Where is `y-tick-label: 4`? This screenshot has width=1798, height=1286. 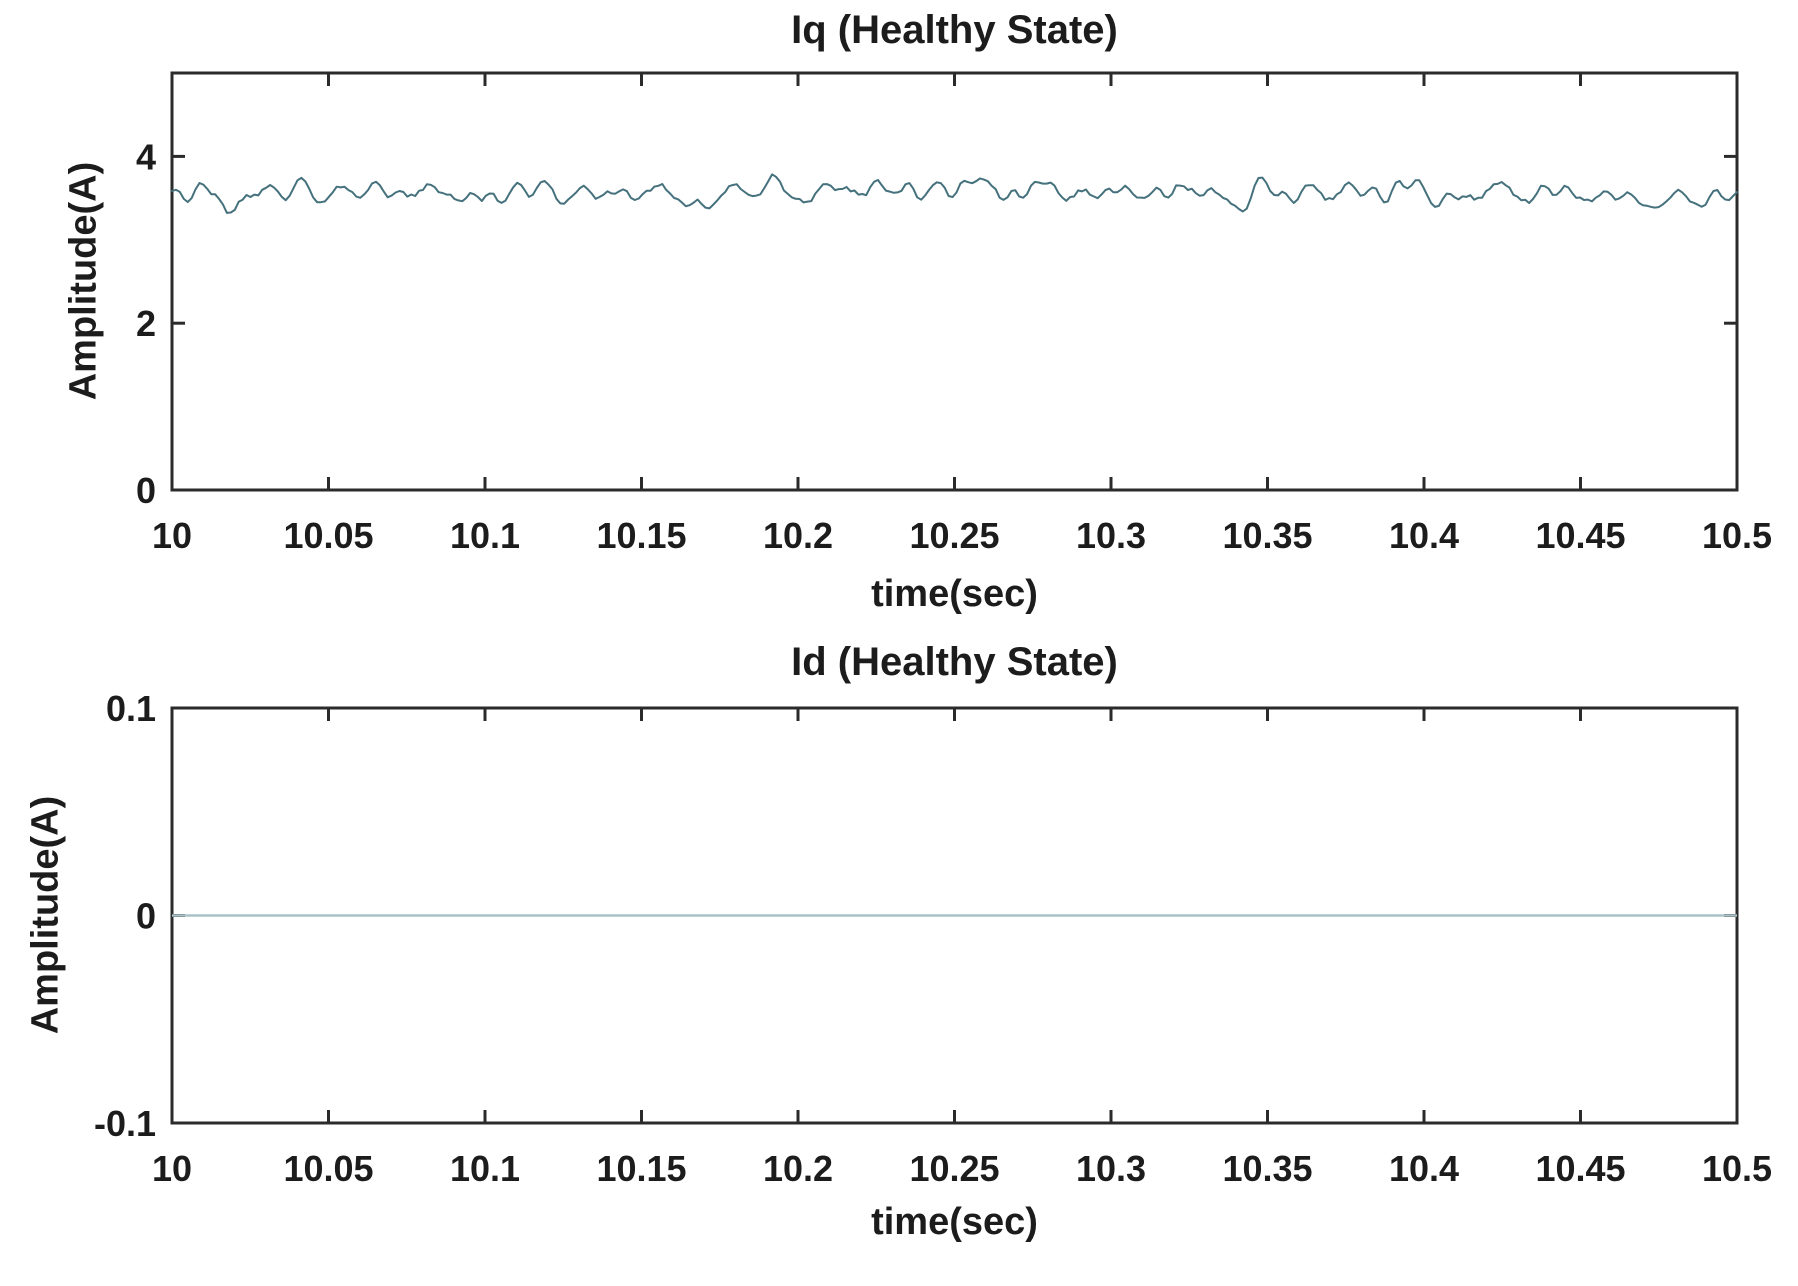 y-tick-label: 4 is located at coordinates (146, 156).